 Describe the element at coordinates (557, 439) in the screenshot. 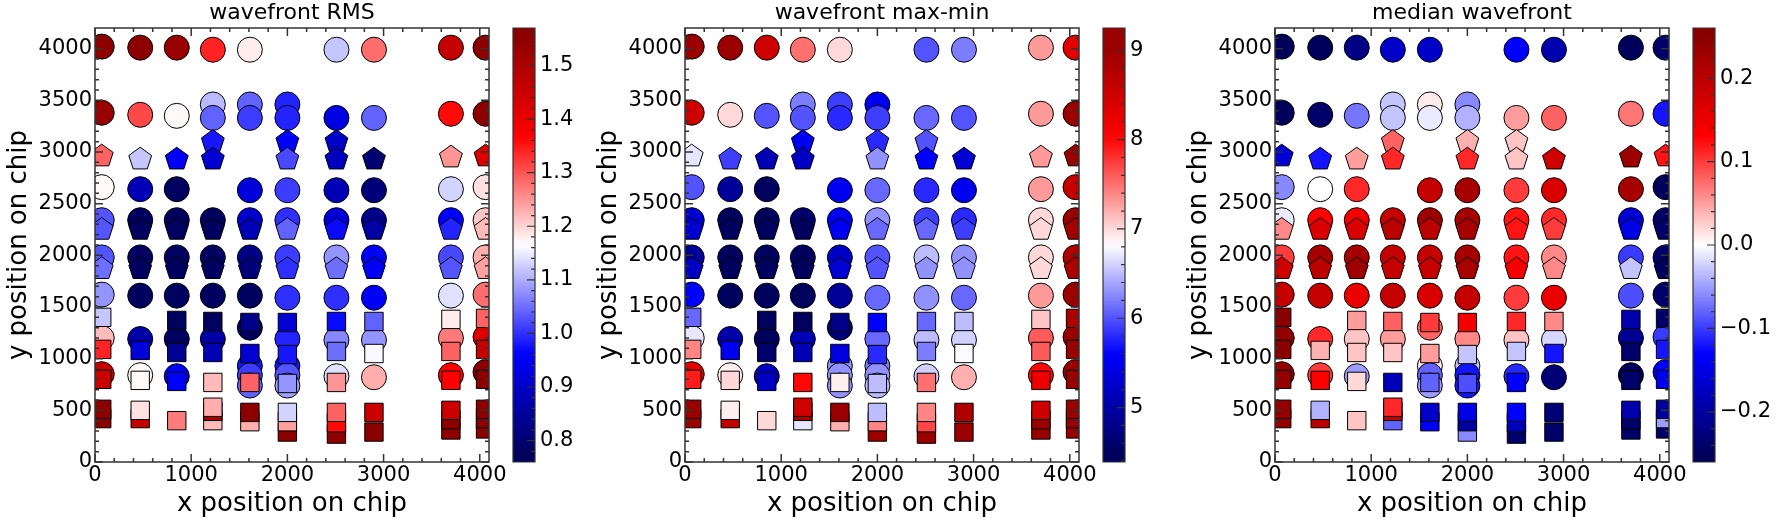

I see `color-bar-label: 0.8` at that location.